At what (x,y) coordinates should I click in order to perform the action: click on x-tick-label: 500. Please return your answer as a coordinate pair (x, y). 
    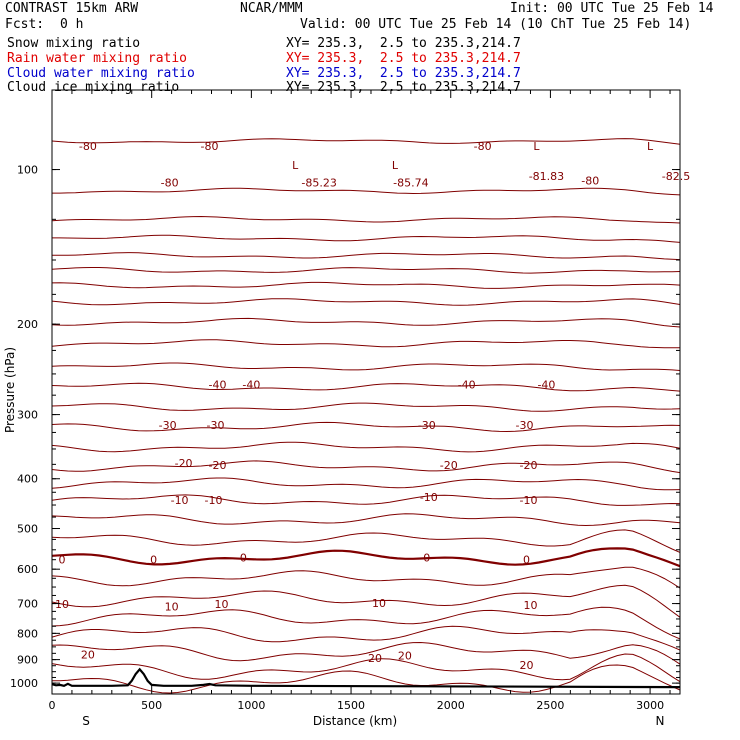
    Looking at the image, I should click on (151, 705).